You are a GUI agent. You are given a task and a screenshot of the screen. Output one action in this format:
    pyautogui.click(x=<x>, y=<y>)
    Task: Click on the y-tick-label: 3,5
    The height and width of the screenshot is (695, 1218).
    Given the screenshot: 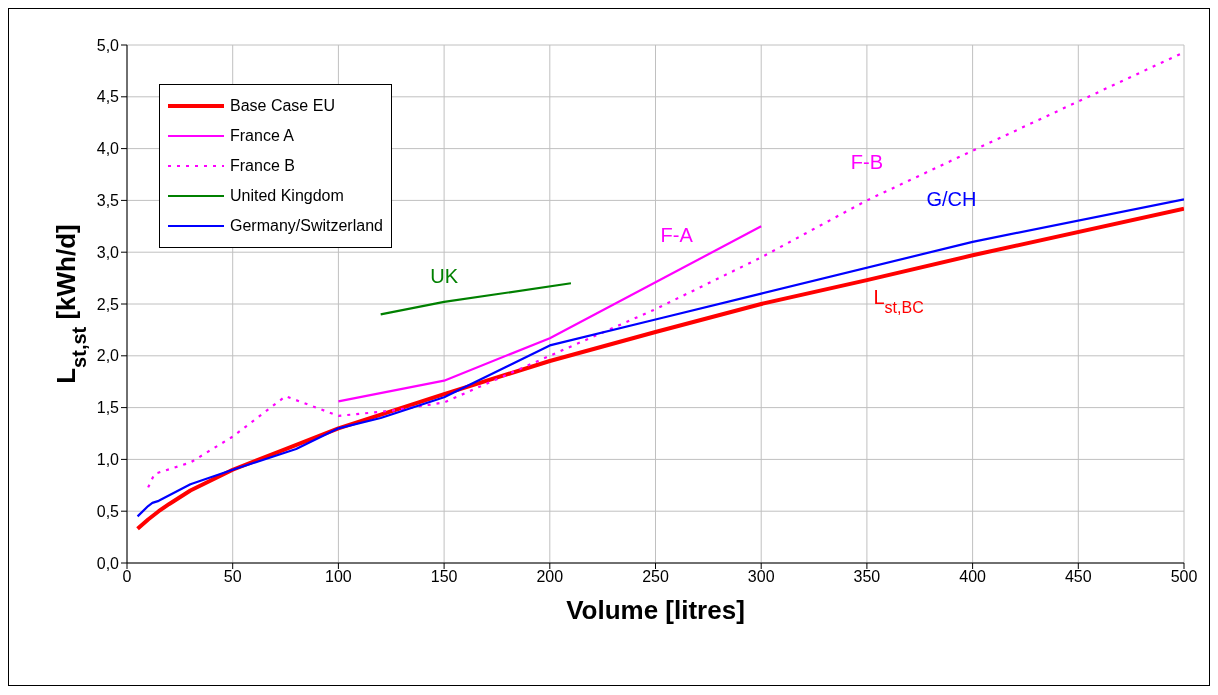 What is the action you would take?
    pyautogui.click(x=108, y=201)
    